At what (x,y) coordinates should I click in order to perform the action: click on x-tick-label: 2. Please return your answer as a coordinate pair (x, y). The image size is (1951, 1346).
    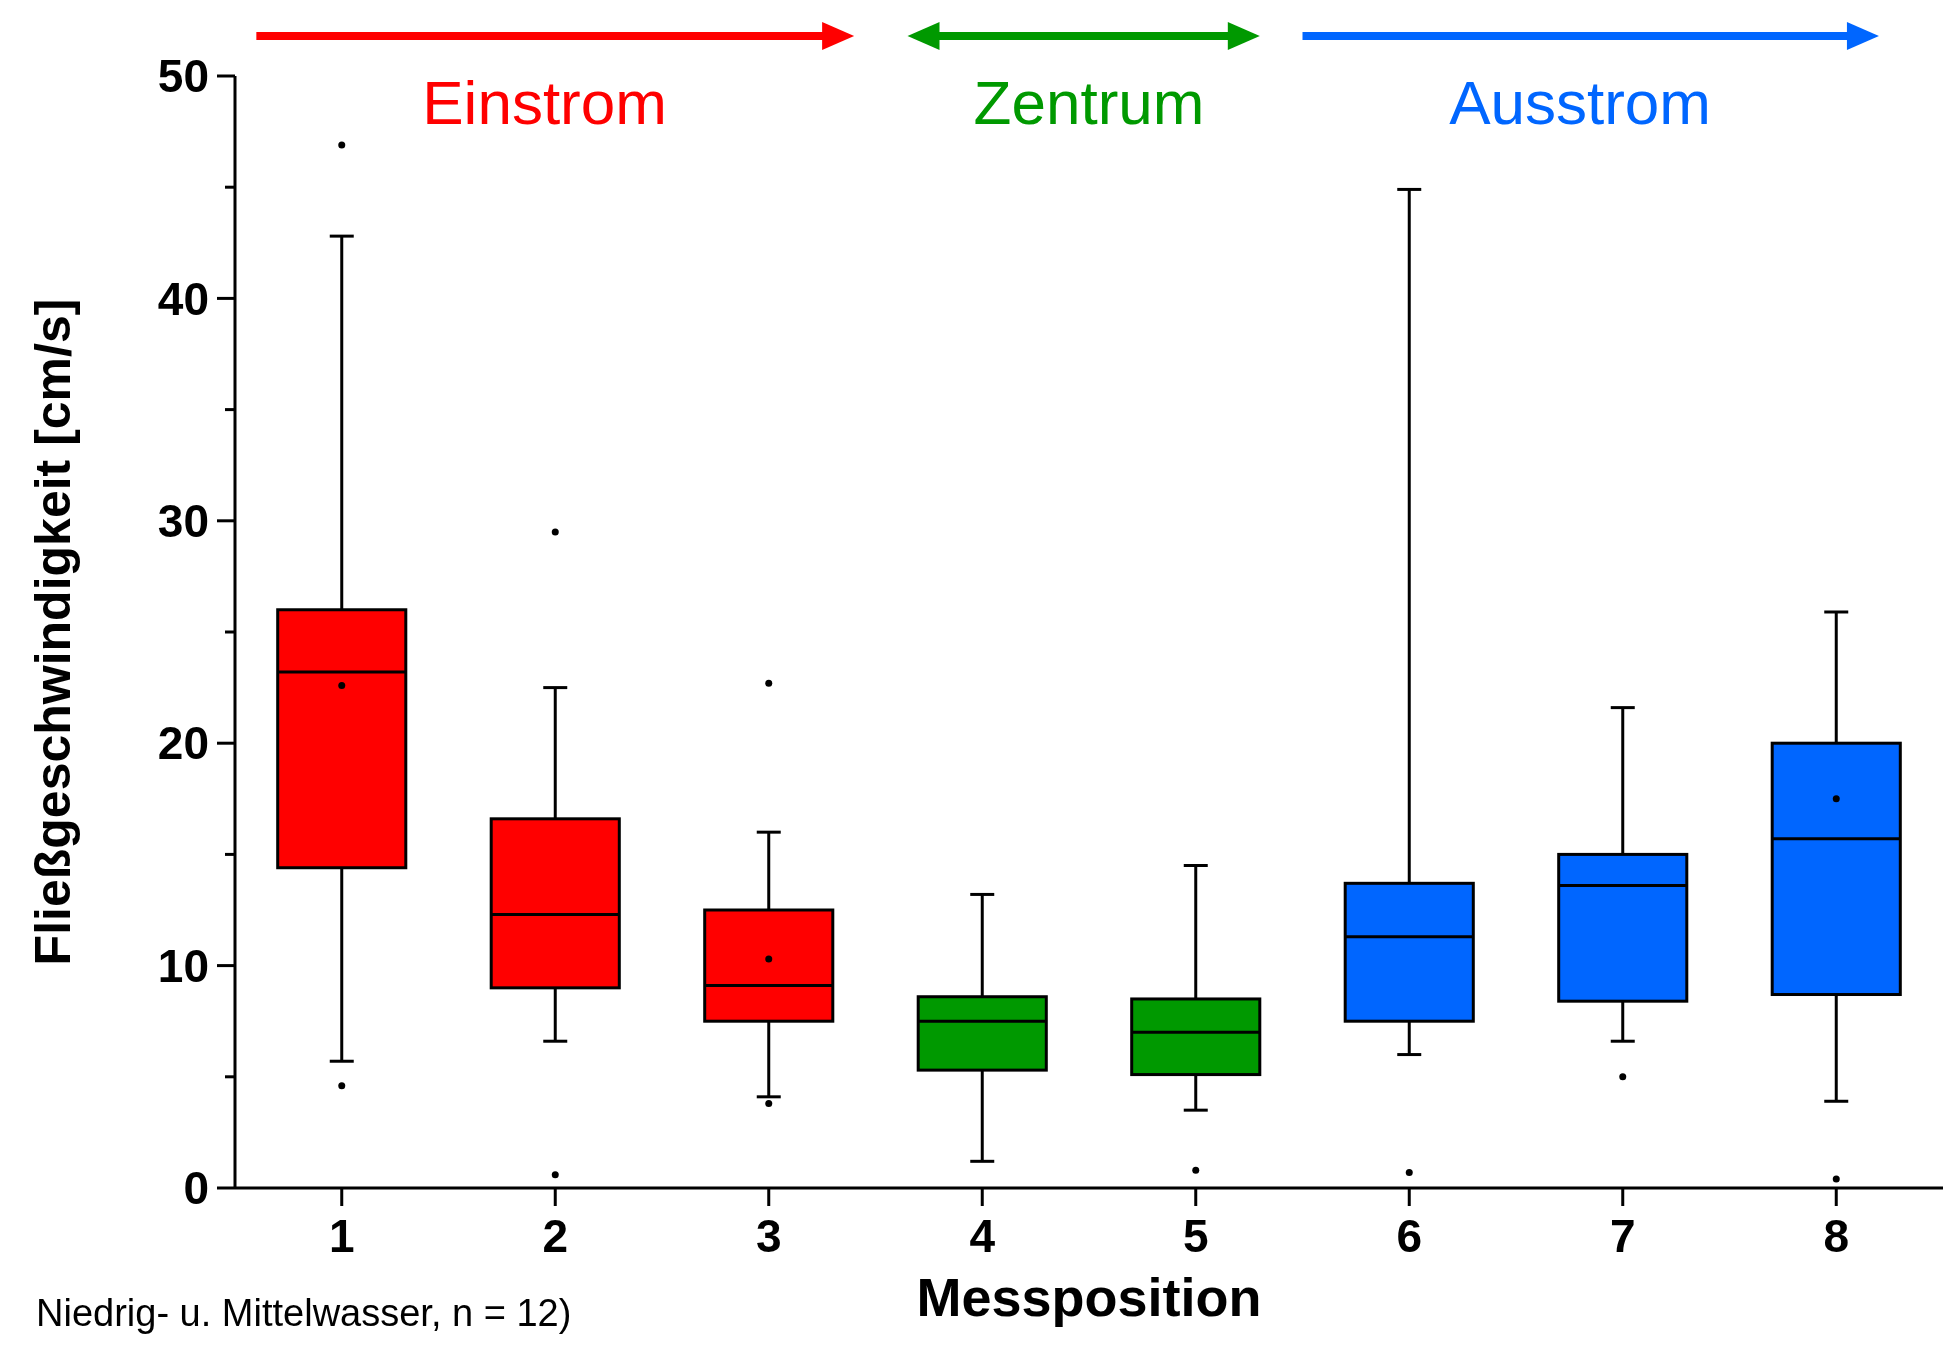
    Looking at the image, I should click on (555, 1236).